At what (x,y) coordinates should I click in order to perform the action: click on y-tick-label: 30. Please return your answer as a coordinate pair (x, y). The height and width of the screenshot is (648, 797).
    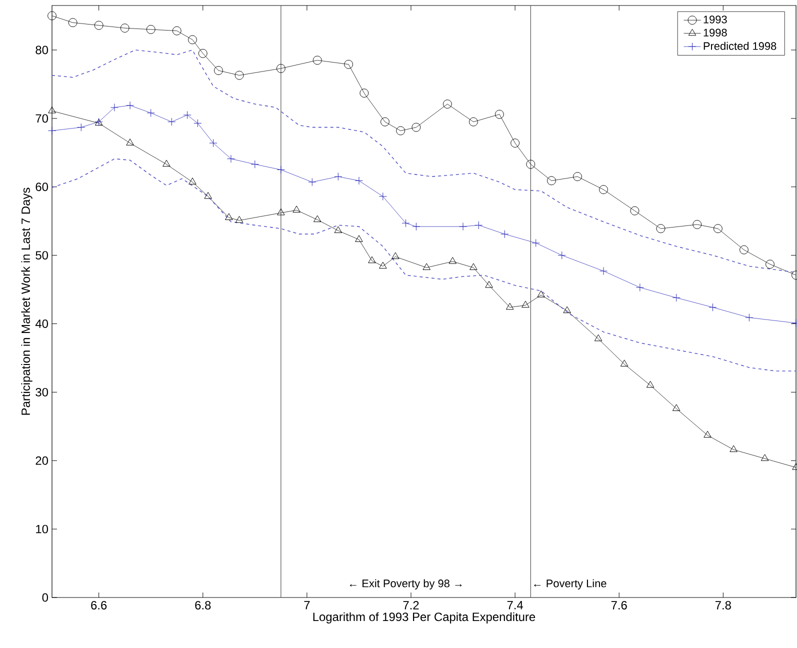
    Looking at the image, I should click on (42, 392).